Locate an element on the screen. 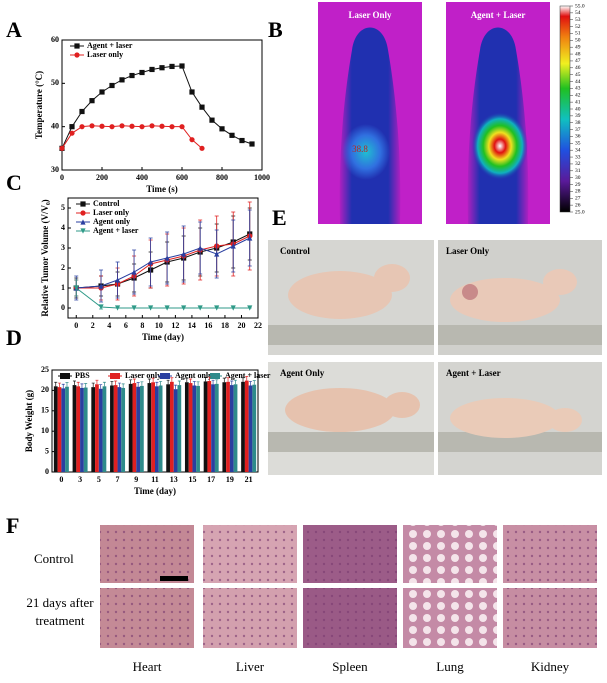  panel-label: D is located at coordinates (14, 337).